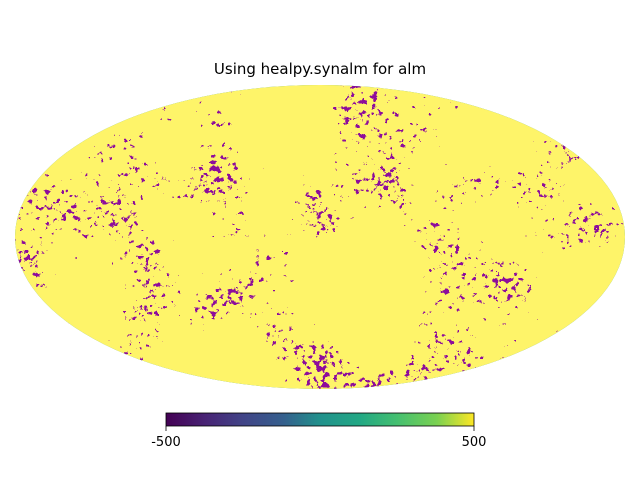  What do you see at coordinates (320, 419) in the screenshot?
I see `colorbar-gradient` at bounding box center [320, 419].